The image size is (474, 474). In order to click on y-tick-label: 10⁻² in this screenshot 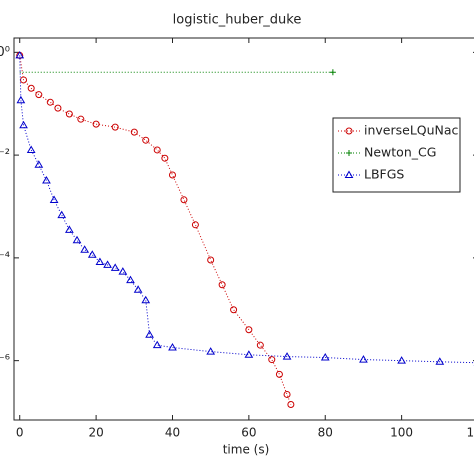, I will do `click(5, 155)`.